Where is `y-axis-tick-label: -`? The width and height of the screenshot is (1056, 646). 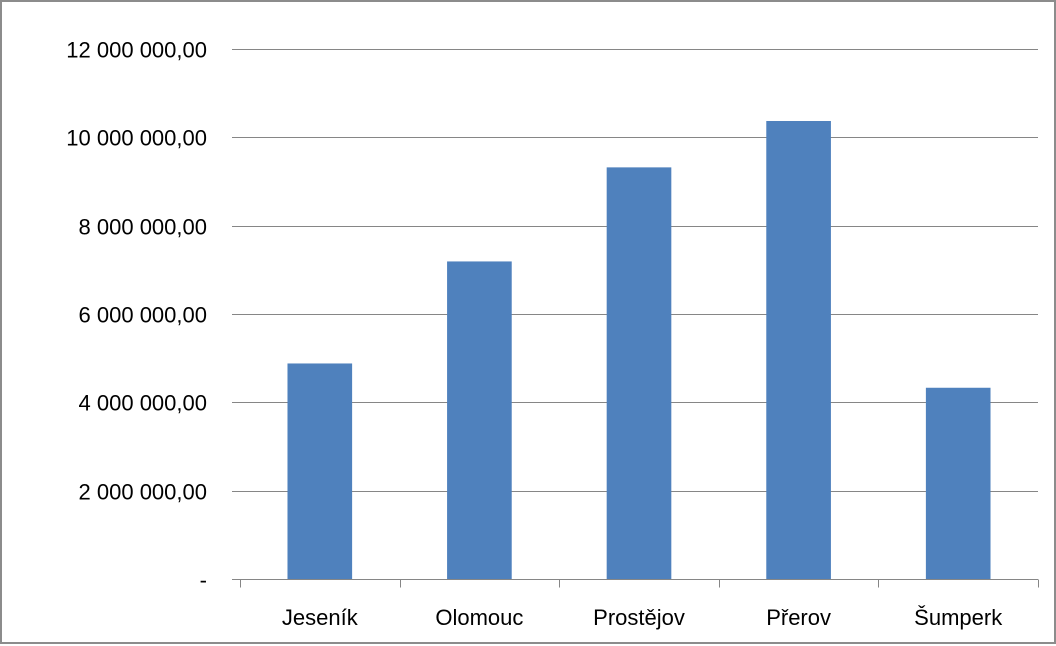 y-axis-tick-label: - is located at coordinates (203, 580).